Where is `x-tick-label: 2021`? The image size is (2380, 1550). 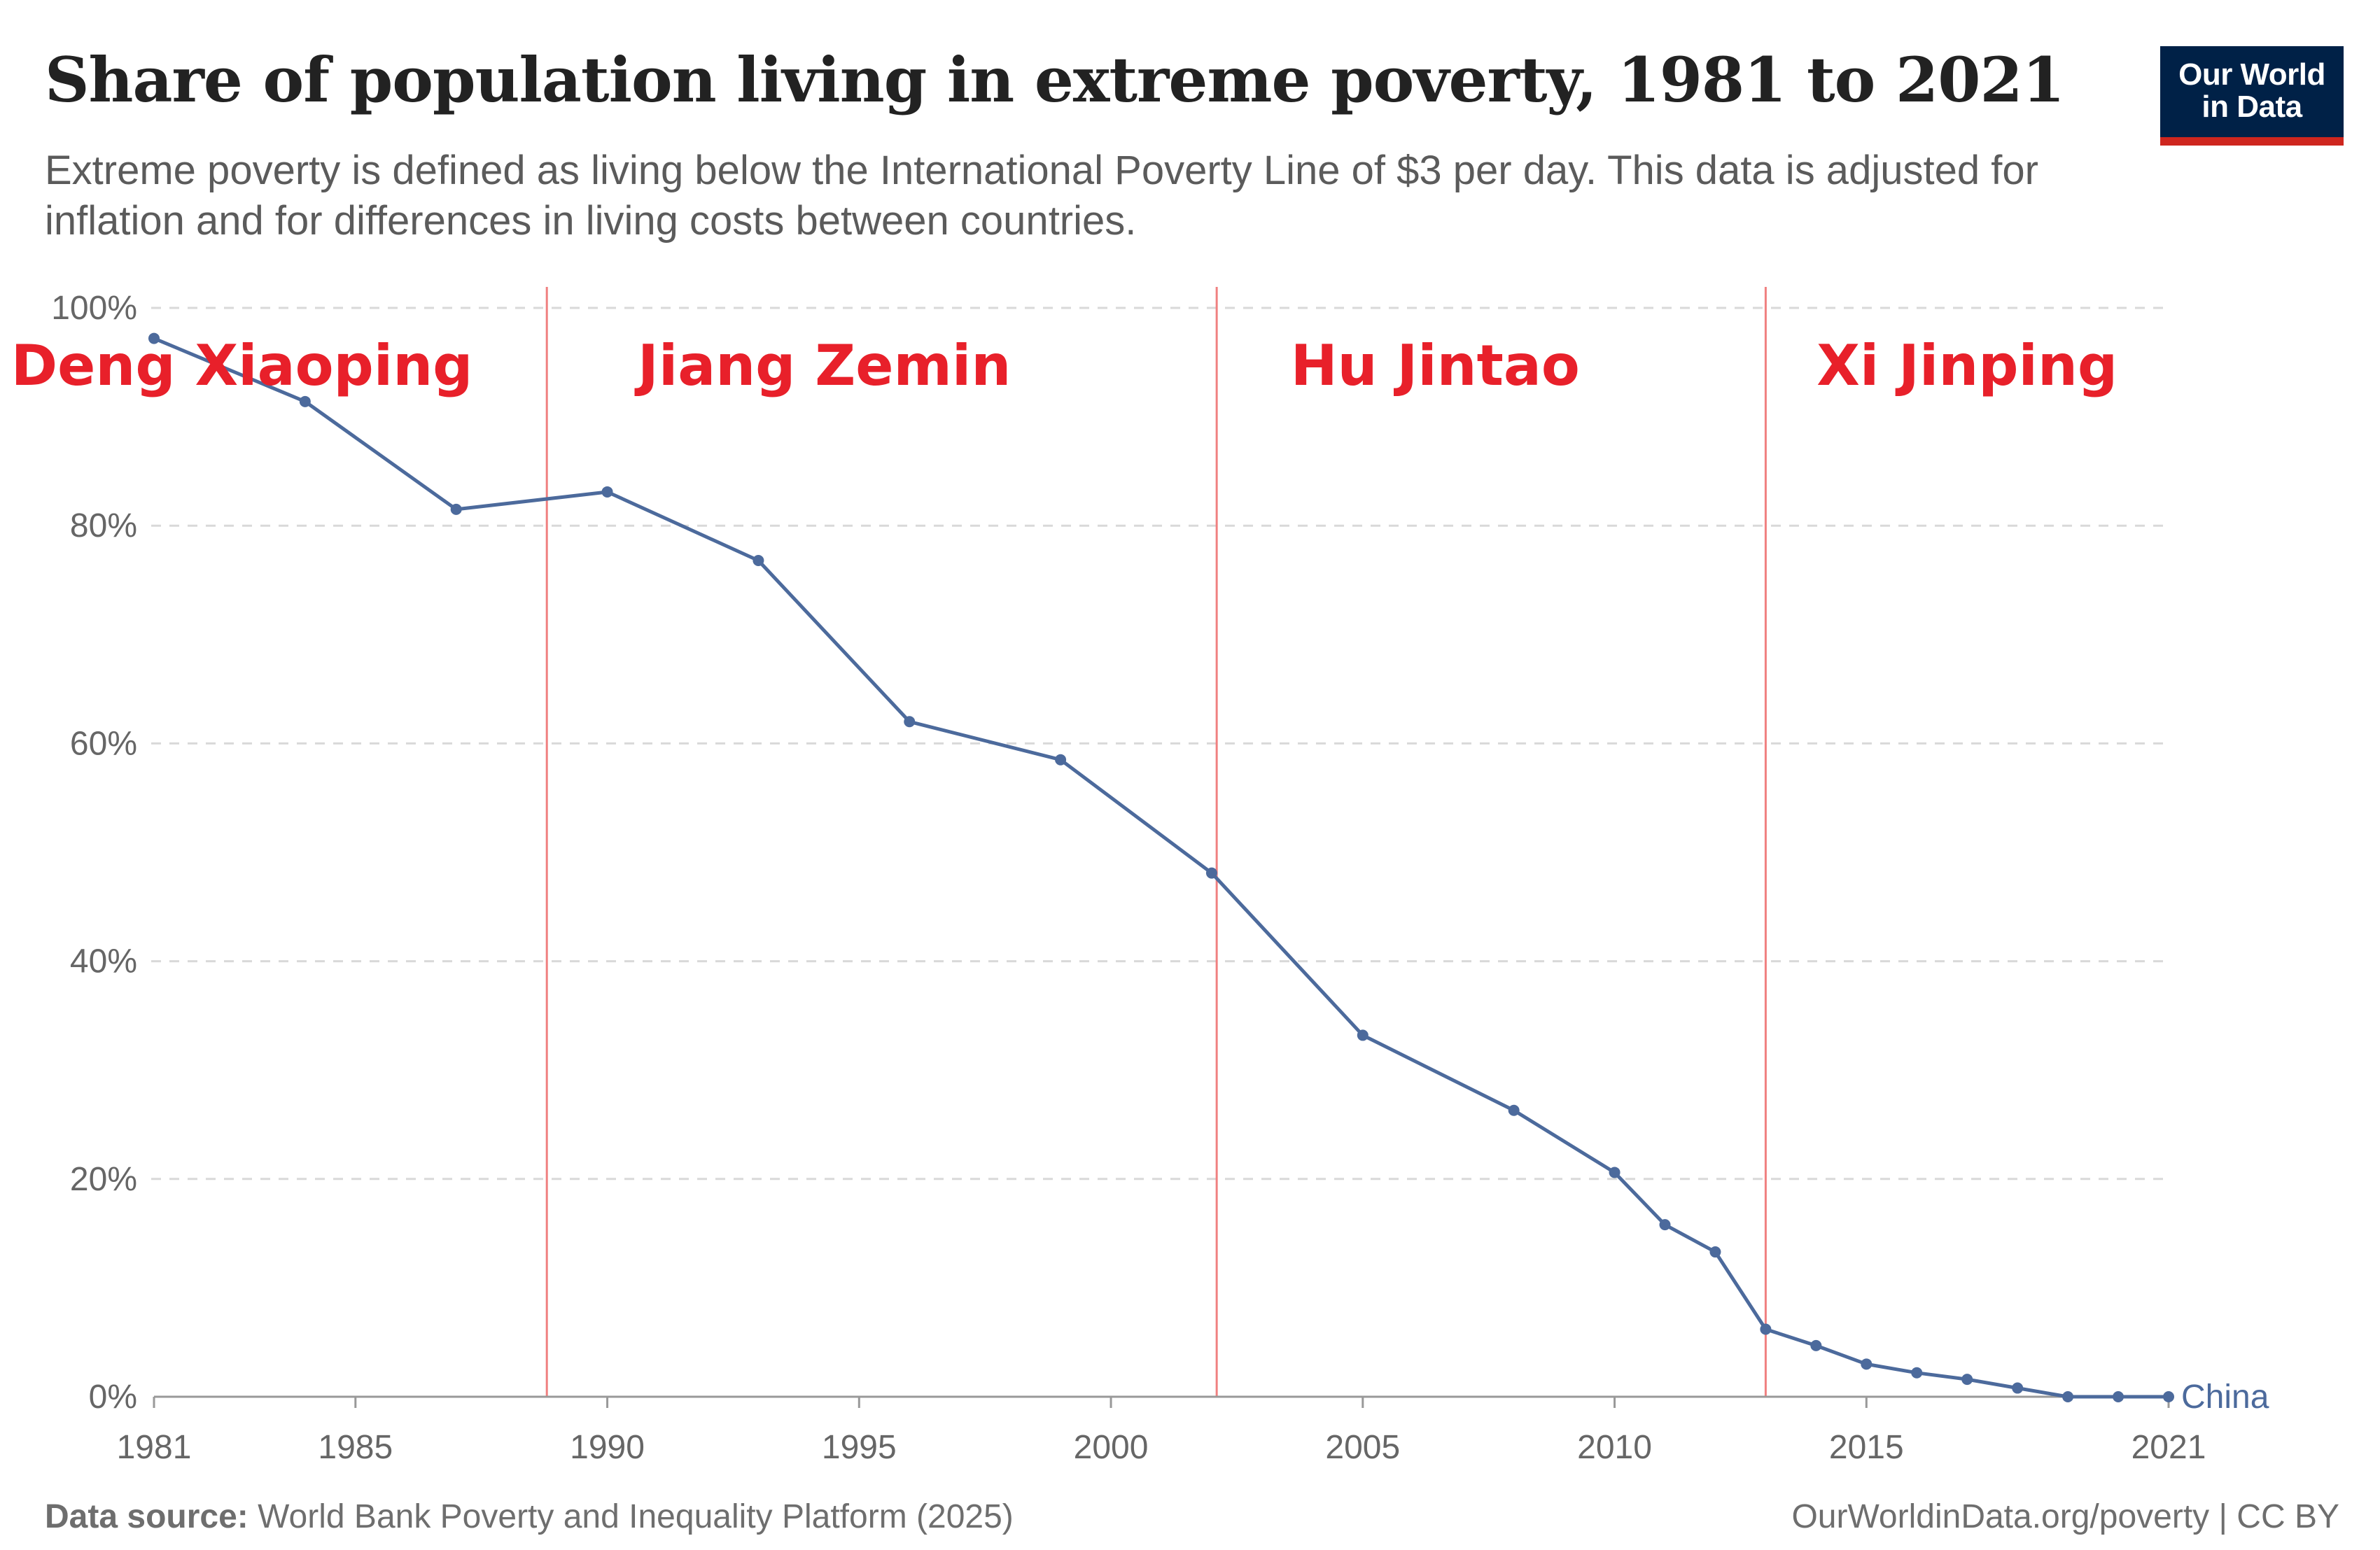 x-tick-label: 2021 is located at coordinates (2169, 1447).